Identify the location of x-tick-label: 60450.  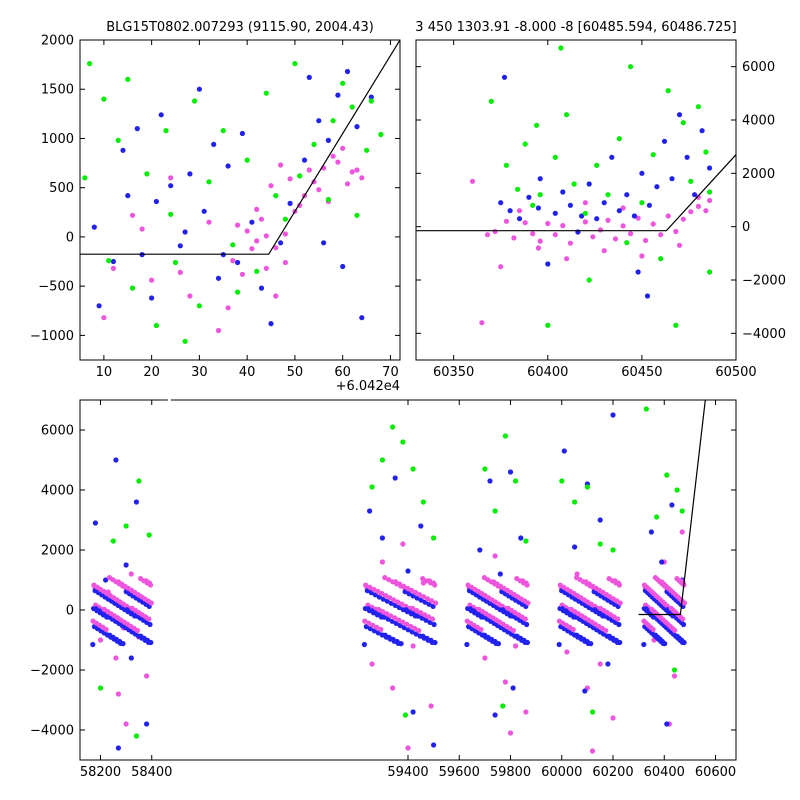
(641, 372).